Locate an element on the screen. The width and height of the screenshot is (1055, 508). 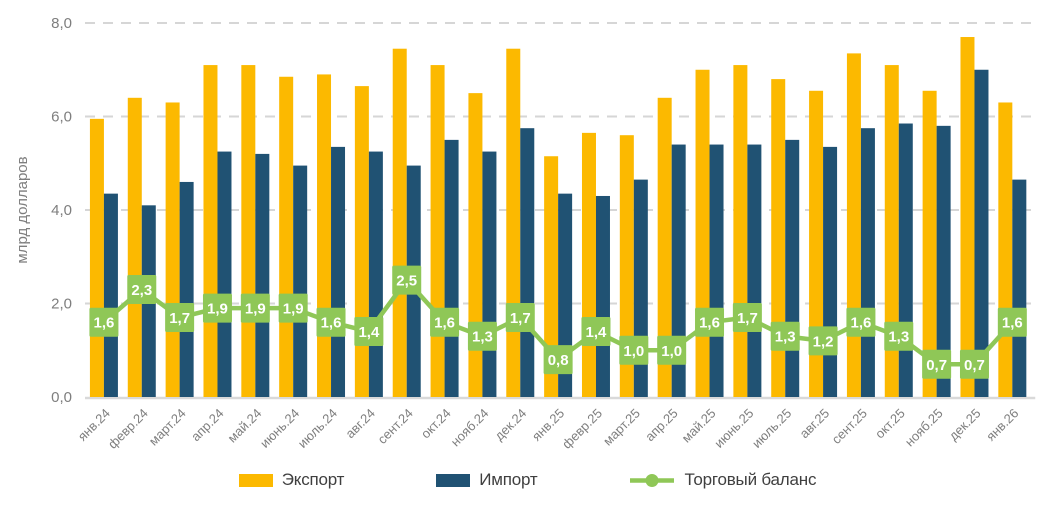
x-tick-label: сент.24 is located at coordinates (394, 426).